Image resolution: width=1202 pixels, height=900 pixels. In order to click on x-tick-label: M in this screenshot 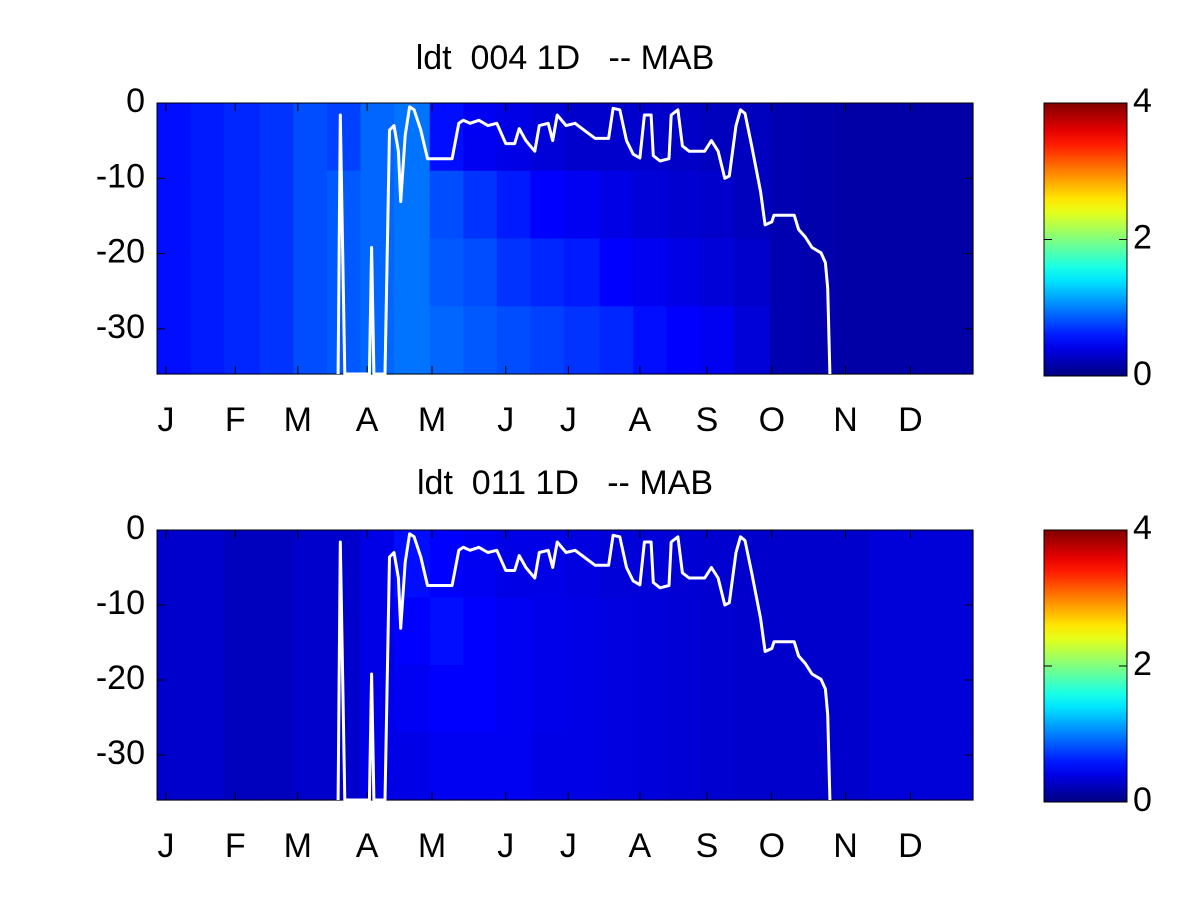, I will do `click(298, 420)`.